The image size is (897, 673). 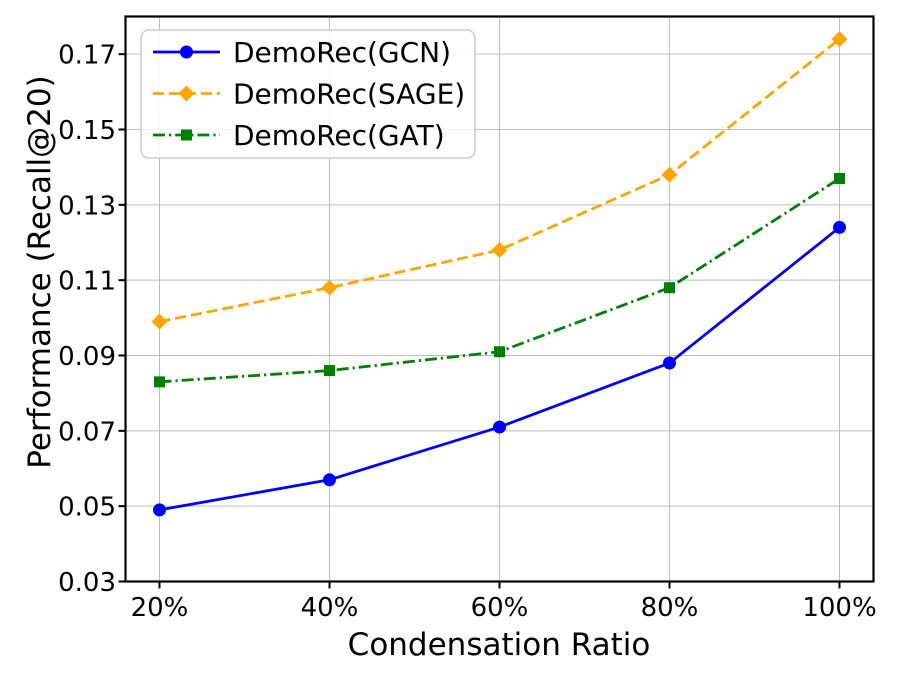 What do you see at coordinates (40, 272) in the screenshot?
I see `y-axis-label: Performance (Recall@20)` at bounding box center [40, 272].